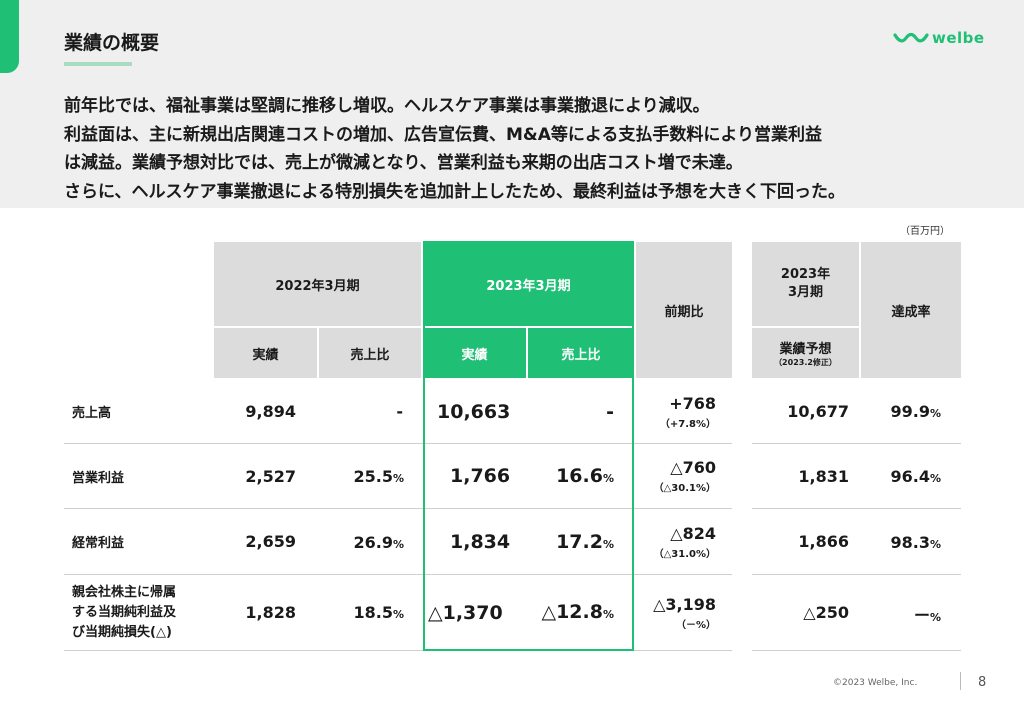  What do you see at coordinates (935, 478) in the screenshot?
I see `op-achievement-unit: %` at bounding box center [935, 478].